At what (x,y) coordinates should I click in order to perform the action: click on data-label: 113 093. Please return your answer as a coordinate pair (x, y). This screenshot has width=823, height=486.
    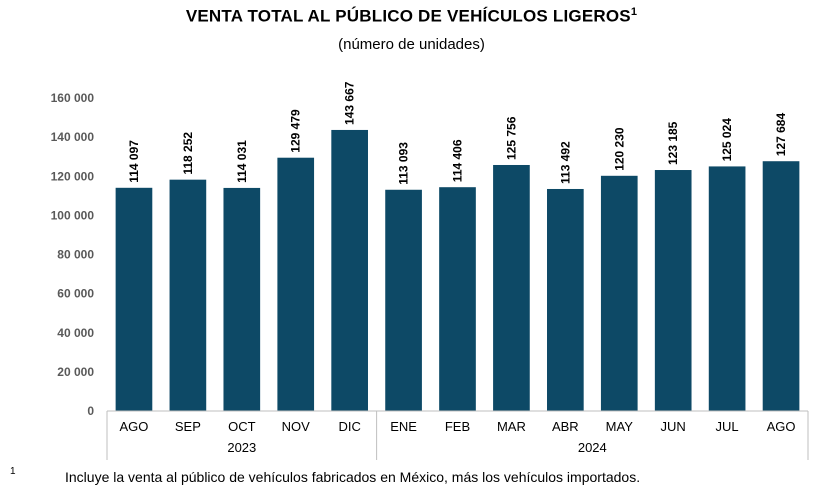
    Looking at the image, I should click on (404, 163).